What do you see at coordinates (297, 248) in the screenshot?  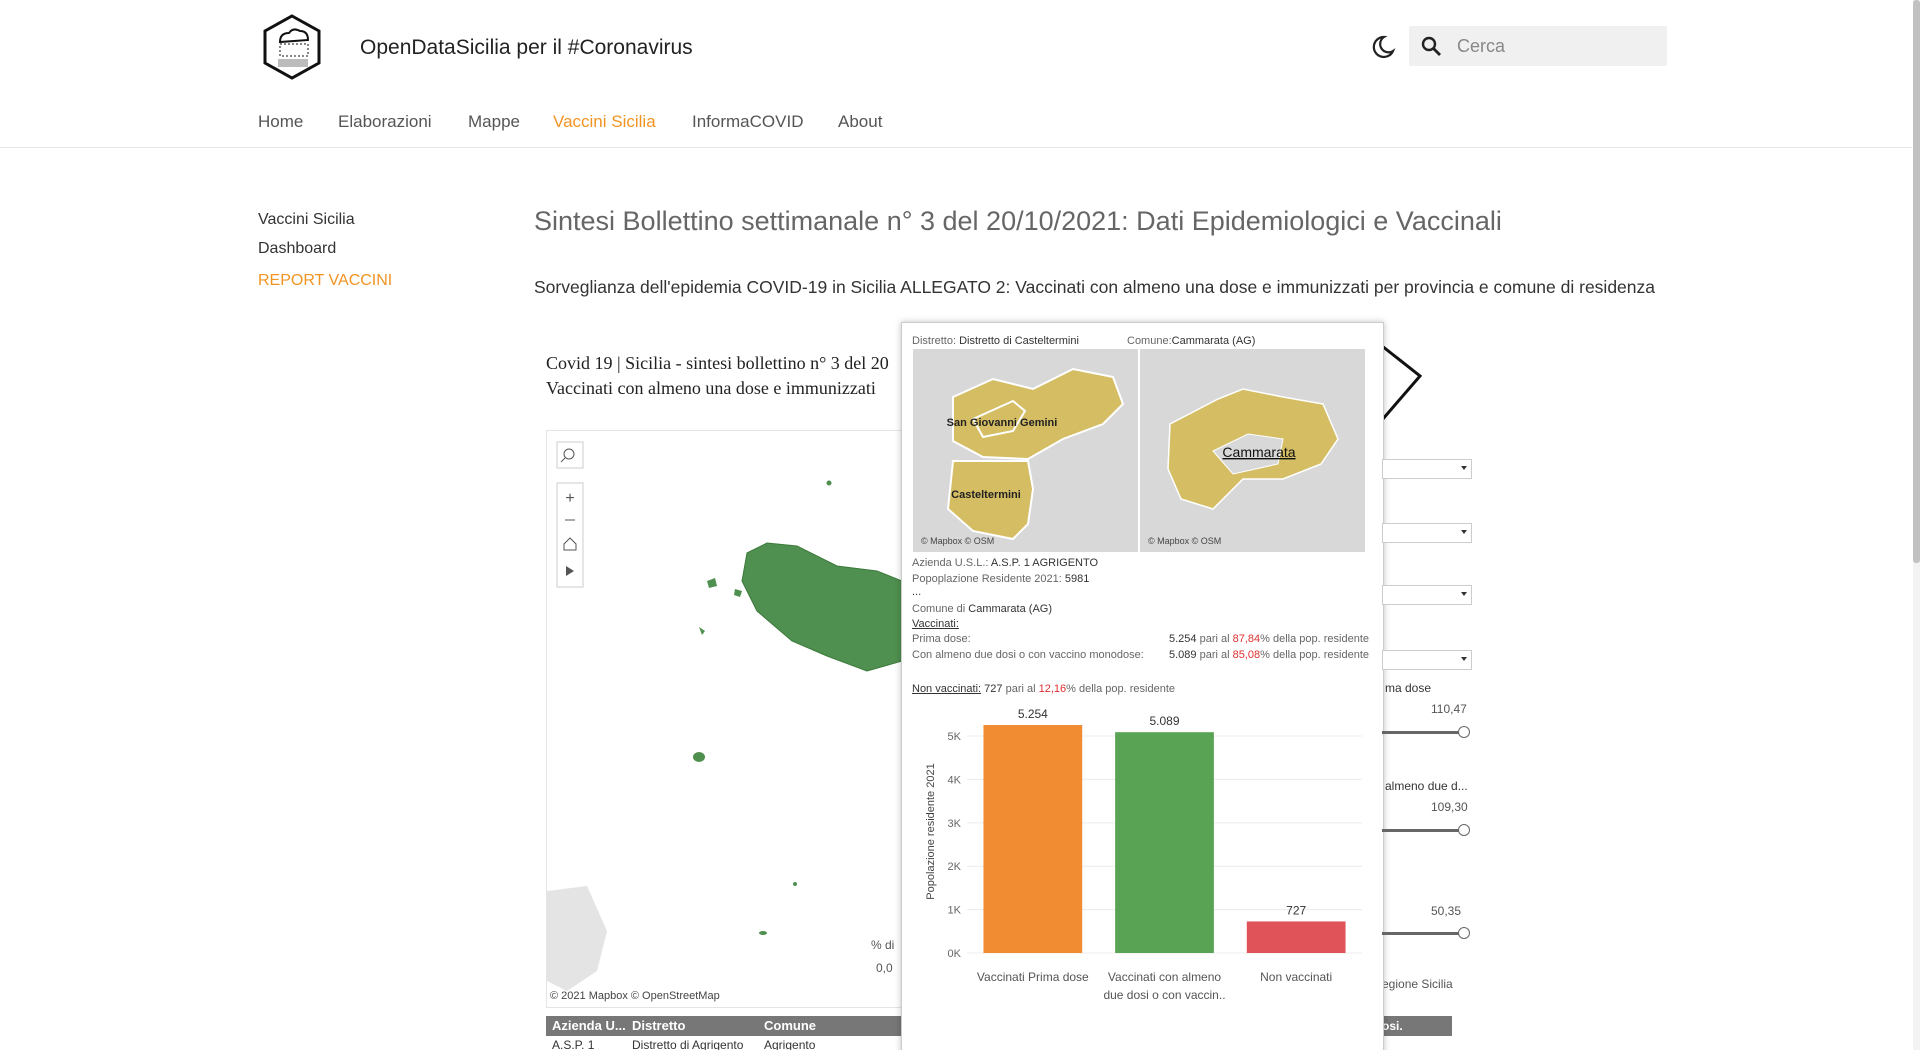 I see `sidebar-link: Dashboard` at bounding box center [297, 248].